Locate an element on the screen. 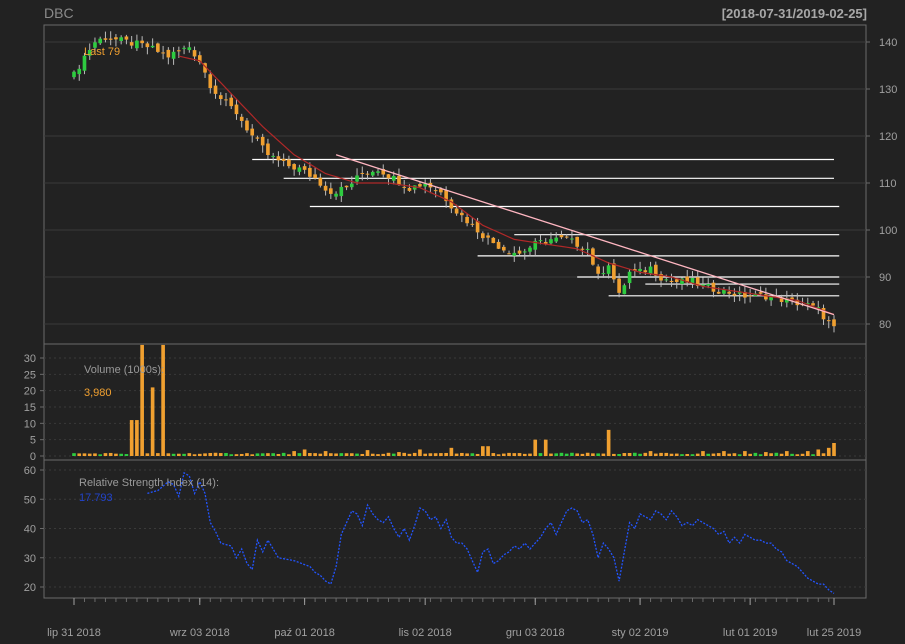 This screenshot has height=644, width=905. rsi-axis-label: 50 is located at coordinates (30, 500).